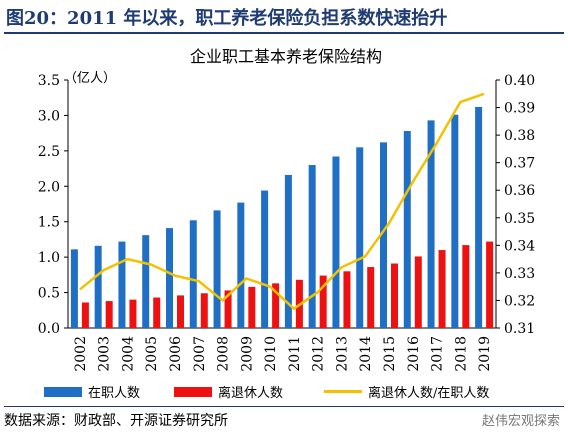 The image size is (568, 441). I want to click on legend-label-retired: 离退休人数, so click(251, 393).